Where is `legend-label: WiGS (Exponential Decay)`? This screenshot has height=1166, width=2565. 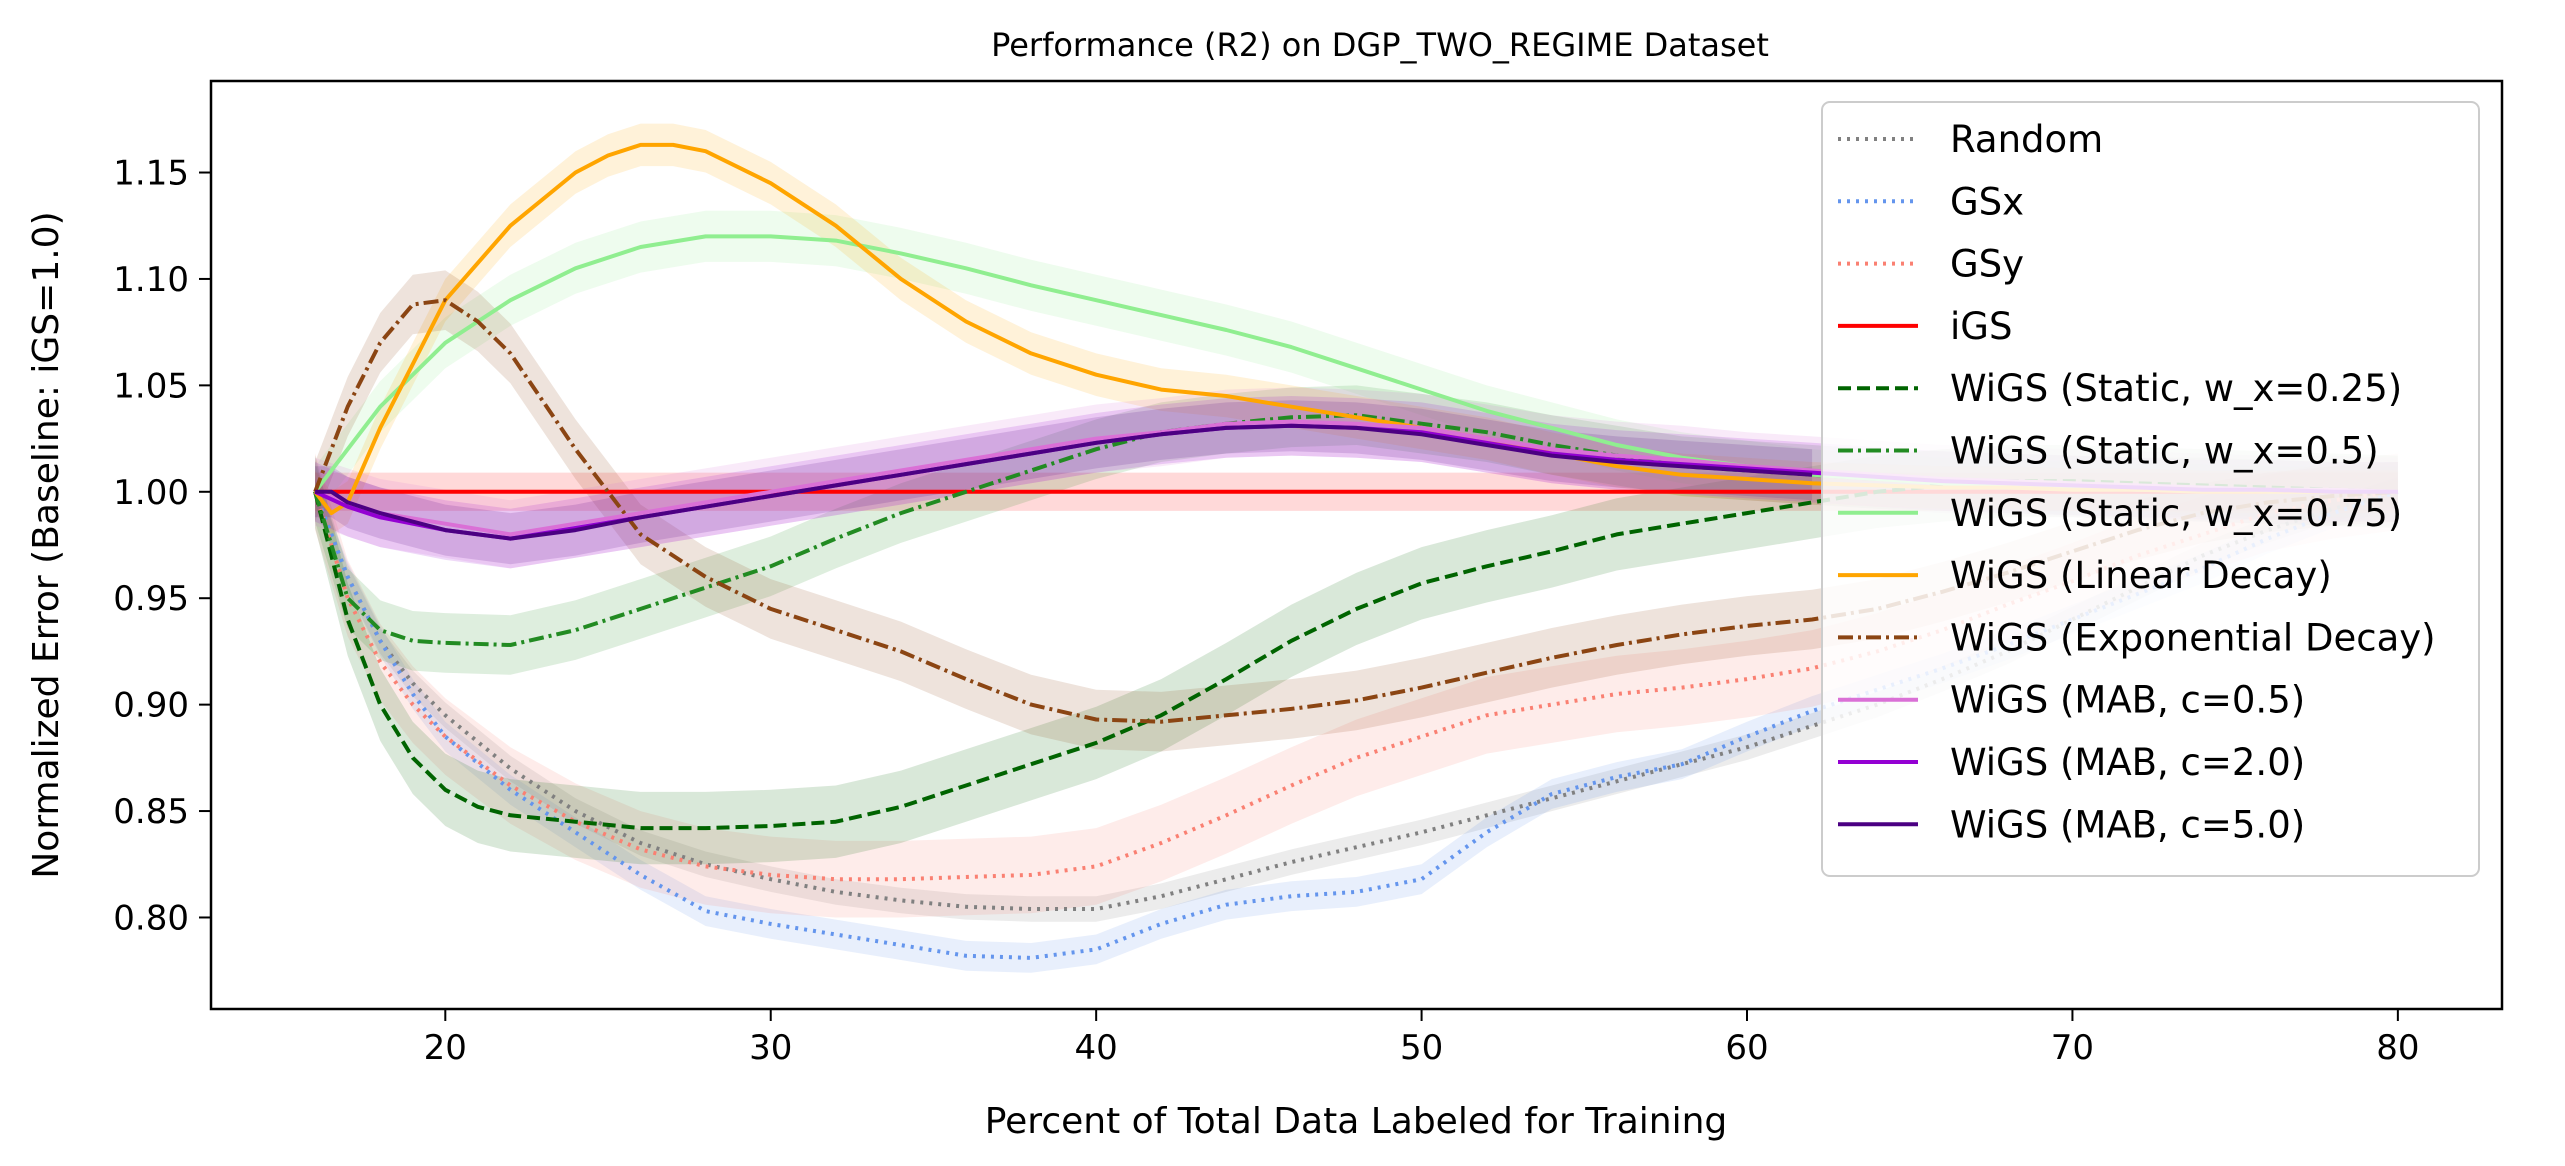 legend-label: WiGS (Exponential Decay) is located at coordinates (2193, 637).